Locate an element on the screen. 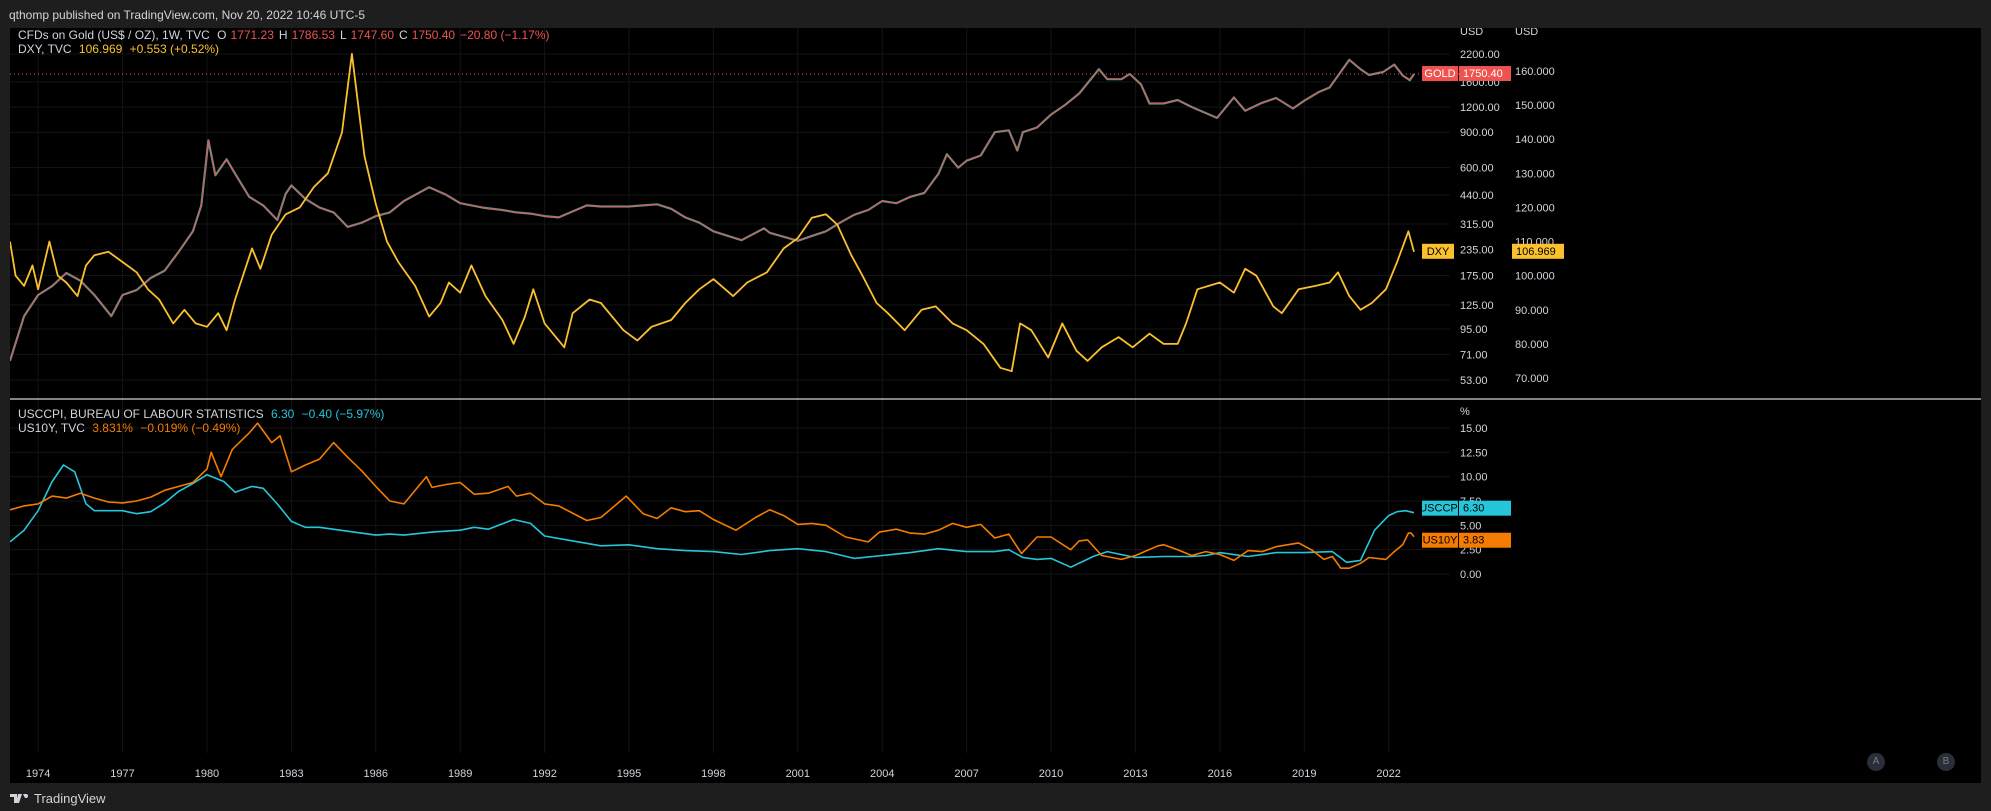 The height and width of the screenshot is (811, 1991). dxy-tag: DXY 106.969 is located at coordinates (1493, 251).